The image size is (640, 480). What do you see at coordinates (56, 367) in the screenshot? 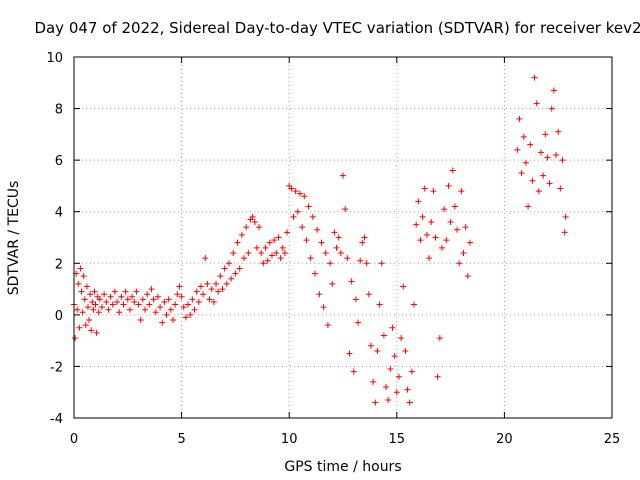
I see `y-tick-label: -2` at bounding box center [56, 367].